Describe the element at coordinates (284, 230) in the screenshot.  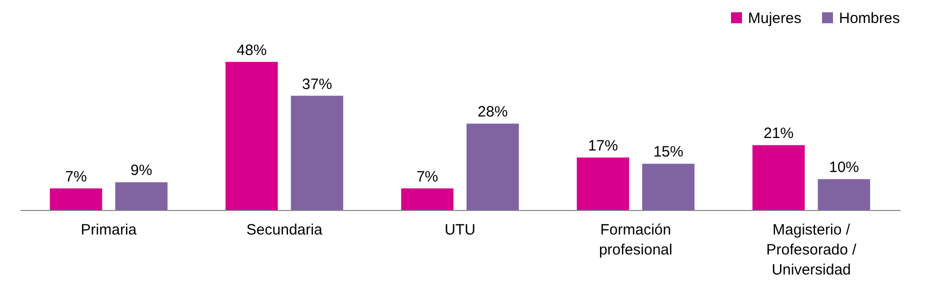
I see `x-tick-label: Secundaria` at that location.